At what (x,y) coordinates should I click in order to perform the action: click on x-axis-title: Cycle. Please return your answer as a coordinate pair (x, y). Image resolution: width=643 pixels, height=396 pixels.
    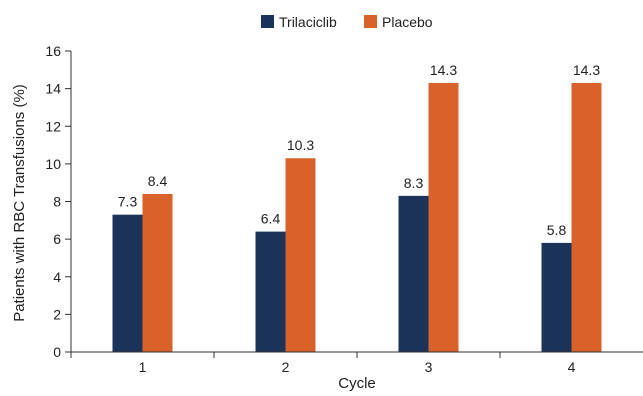
    Looking at the image, I should click on (357, 383).